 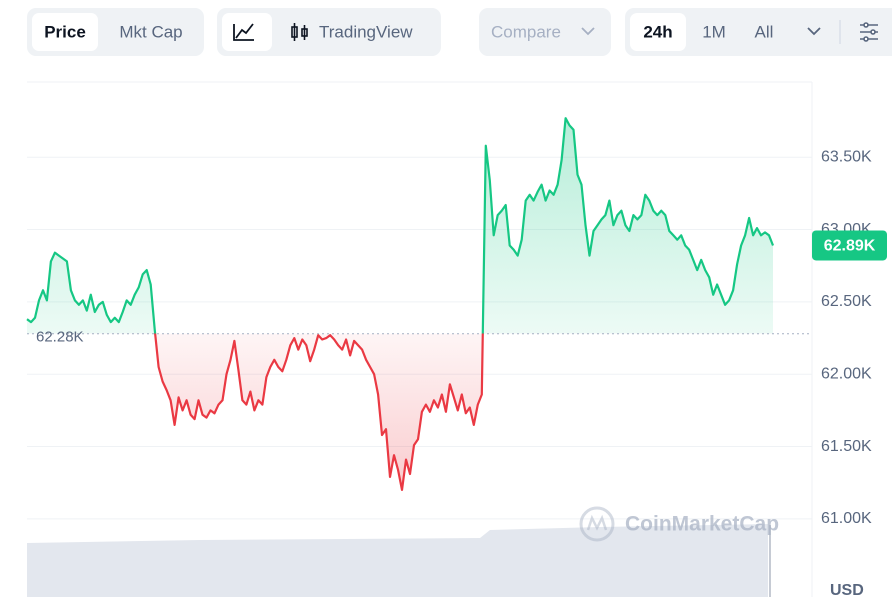 I want to click on volume-bars, so click(x=397, y=560).